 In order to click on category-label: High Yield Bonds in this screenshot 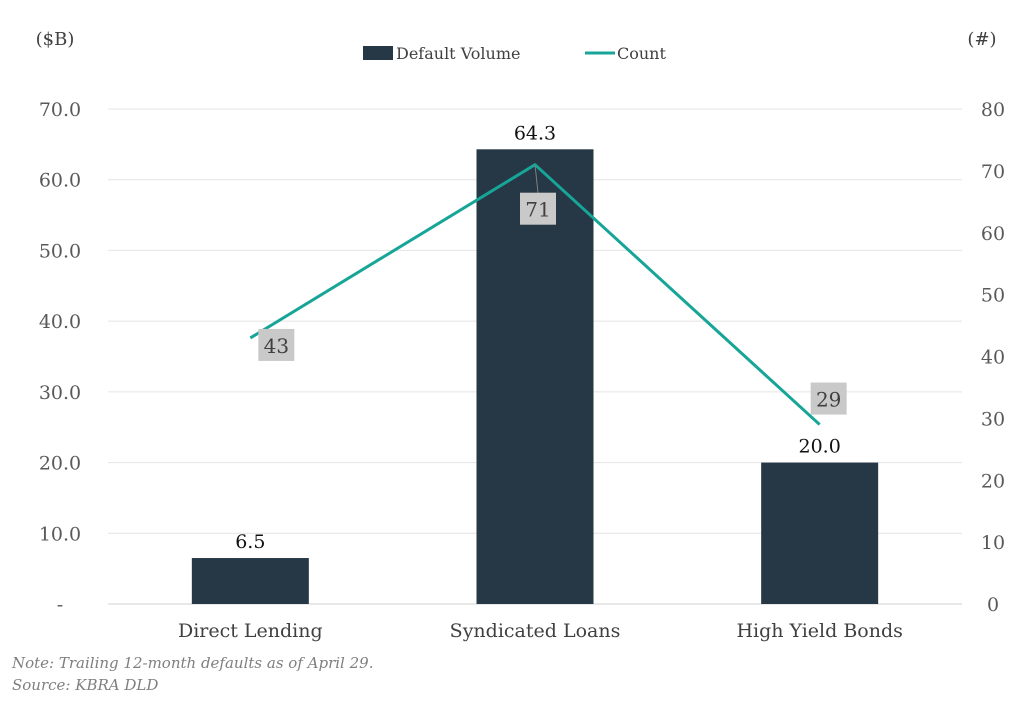, I will do `click(819, 631)`.